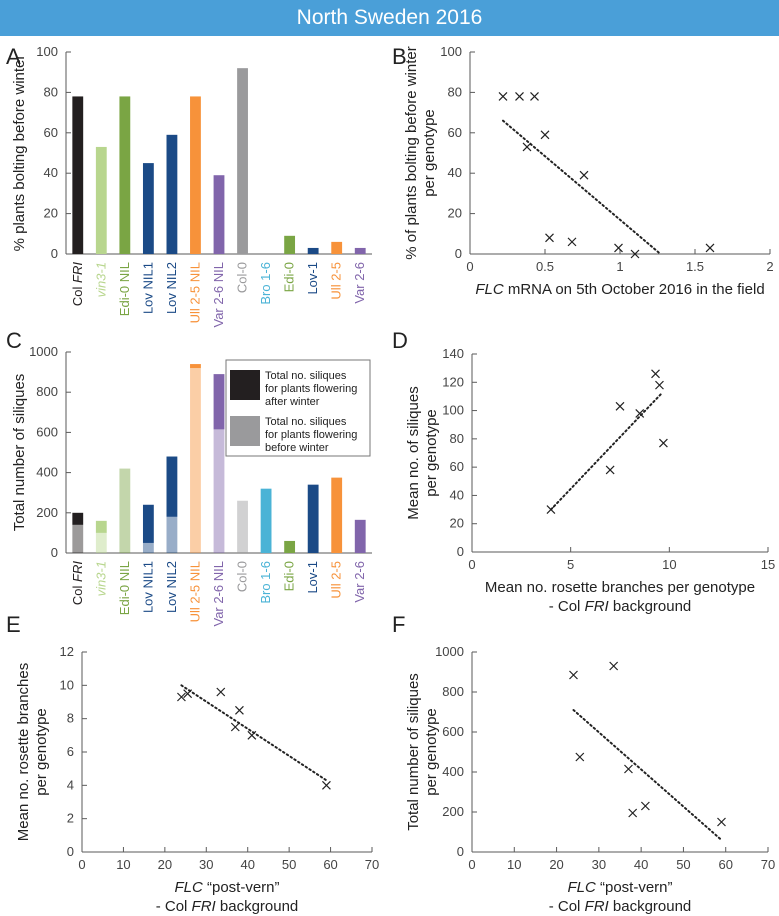 This screenshot has height=916, width=779. What do you see at coordinates (400, 340) in the screenshot?
I see `panel-d-letter: D` at bounding box center [400, 340].